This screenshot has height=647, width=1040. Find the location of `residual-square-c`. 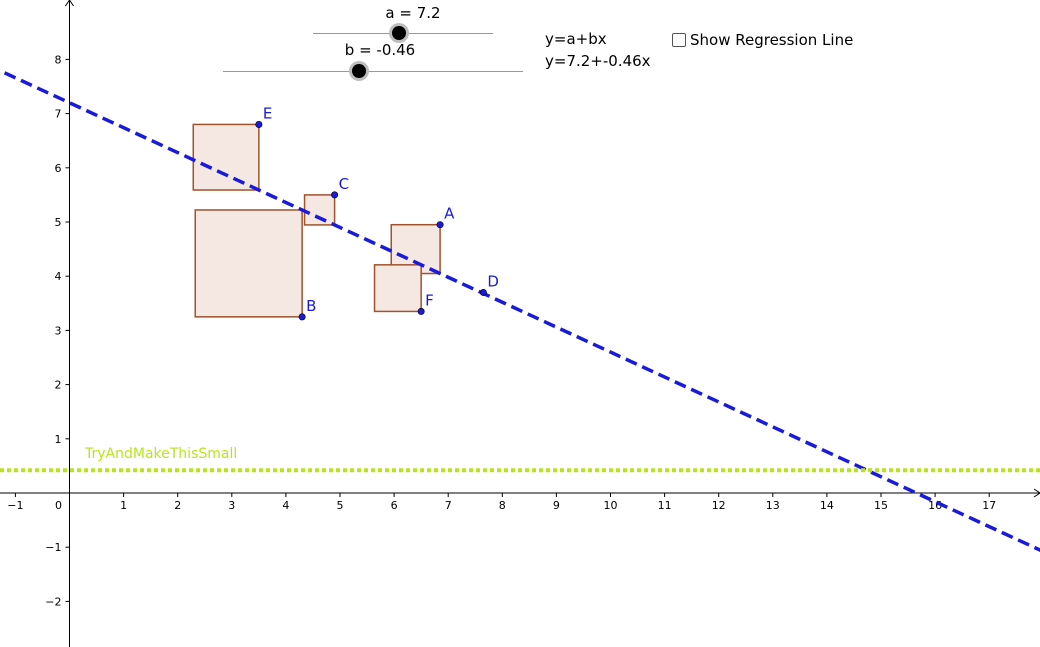

residual-square-c is located at coordinates (319, 210).